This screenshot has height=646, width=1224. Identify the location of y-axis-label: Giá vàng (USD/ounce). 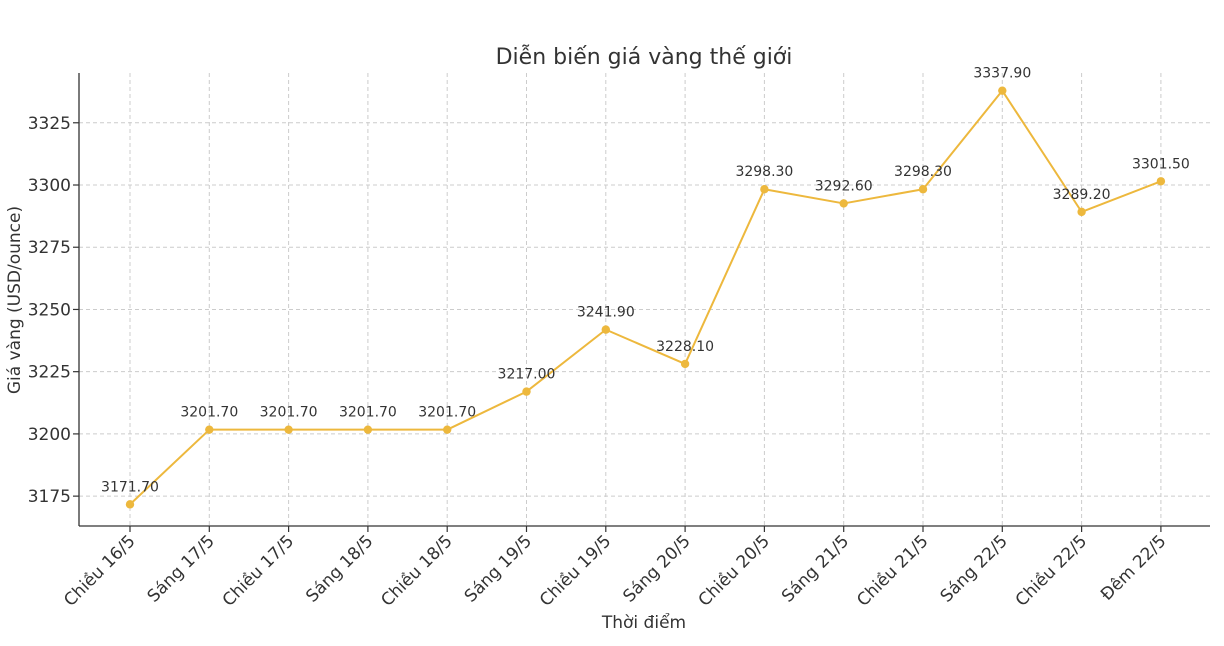
(15, 300).